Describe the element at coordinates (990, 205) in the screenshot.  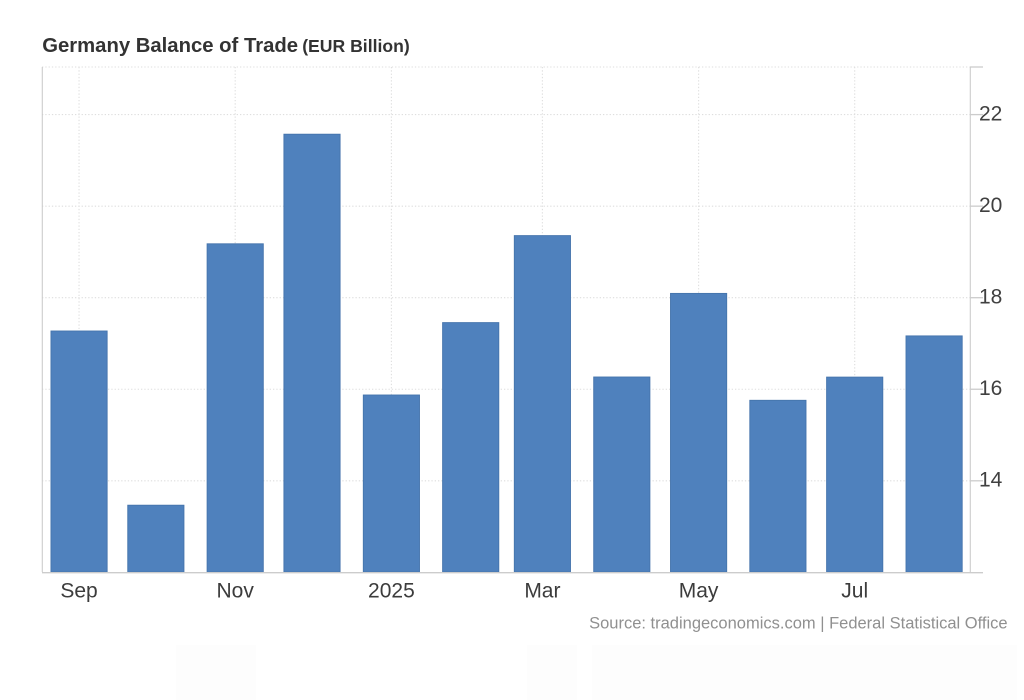
I see `svg-text: 20` at that location.